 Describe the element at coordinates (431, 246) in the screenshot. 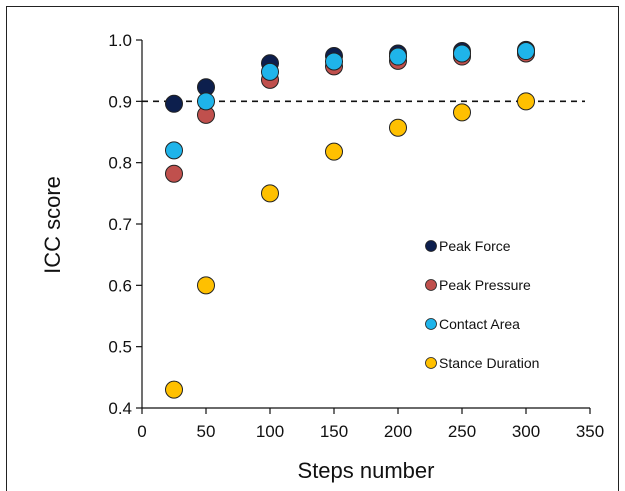

I see `legend-marker-peak-force` at that location.